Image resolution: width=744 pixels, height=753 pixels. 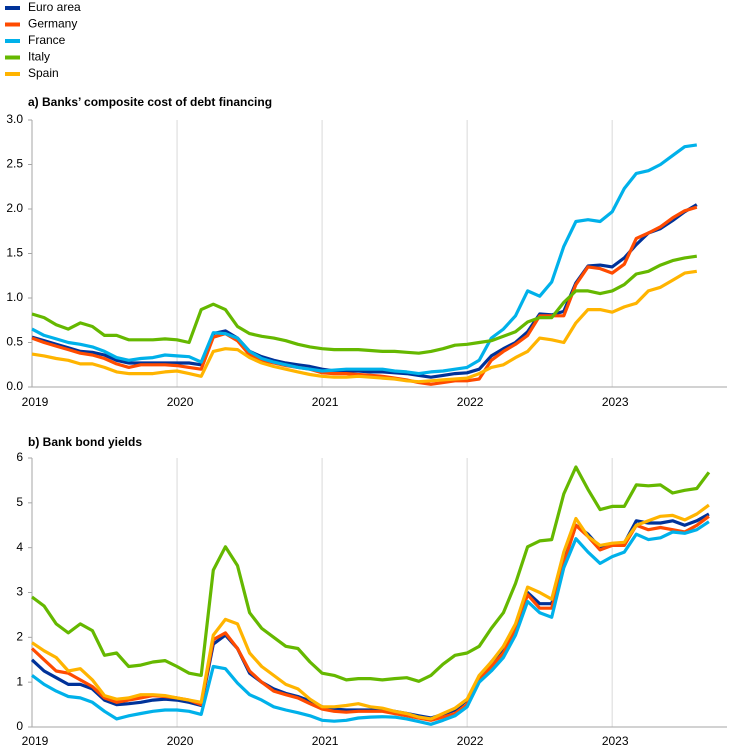 I want to click on y-tick-label: 2.5, so click(x=14, y=164).